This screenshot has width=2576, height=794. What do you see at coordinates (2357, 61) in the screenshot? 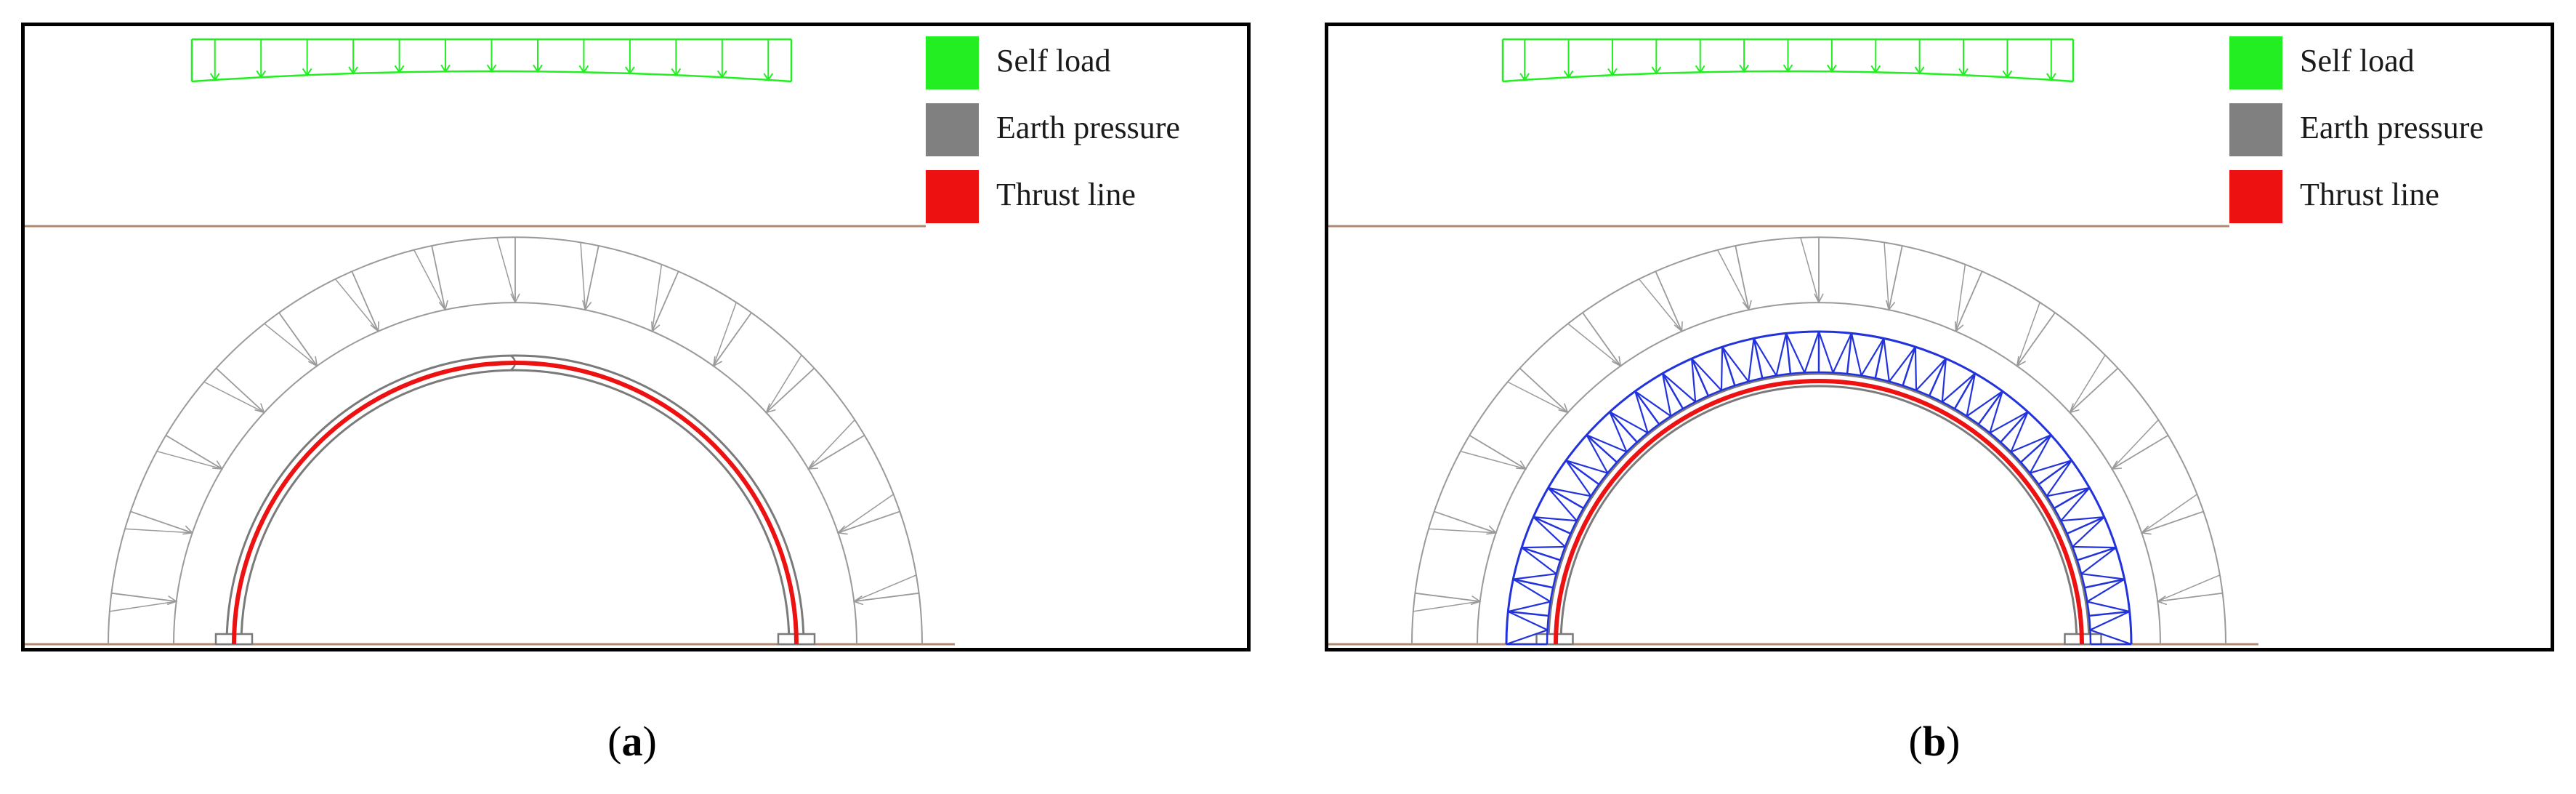
I see `legend-label: Self load` at bounding box center [2357, 61].